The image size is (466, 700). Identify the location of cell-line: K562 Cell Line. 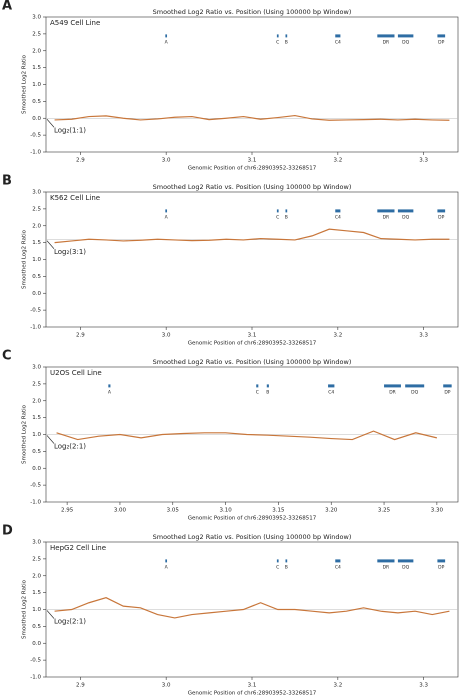
(75, 198).